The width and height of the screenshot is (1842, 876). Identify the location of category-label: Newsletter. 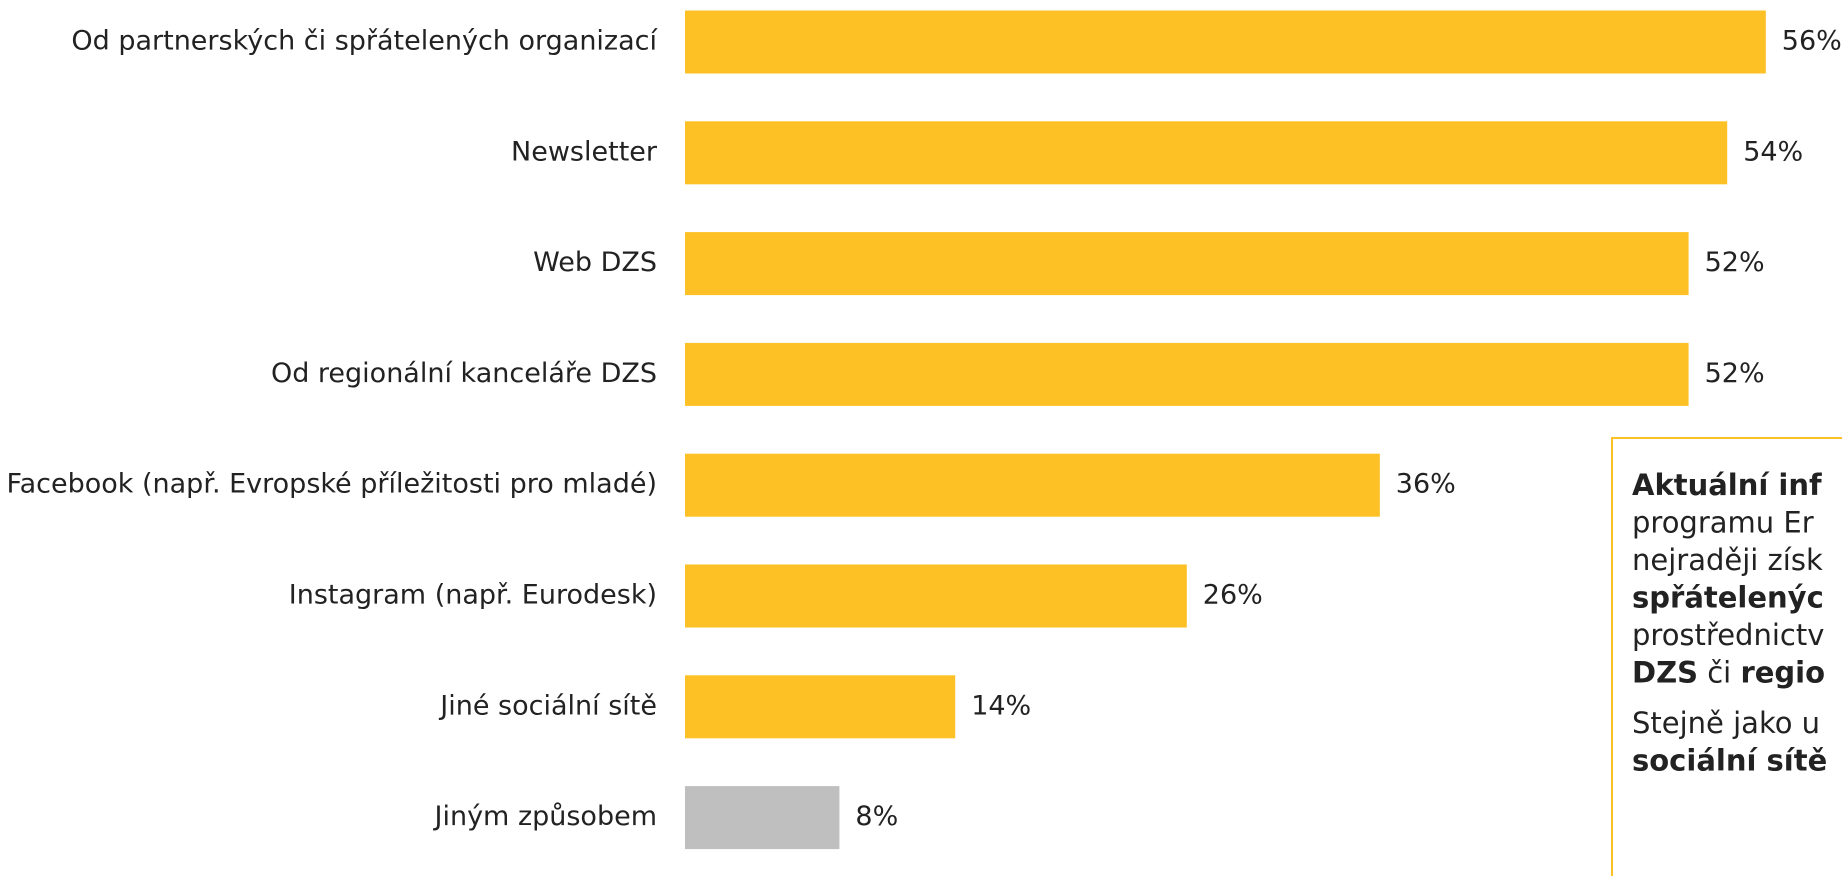
(584, 151).